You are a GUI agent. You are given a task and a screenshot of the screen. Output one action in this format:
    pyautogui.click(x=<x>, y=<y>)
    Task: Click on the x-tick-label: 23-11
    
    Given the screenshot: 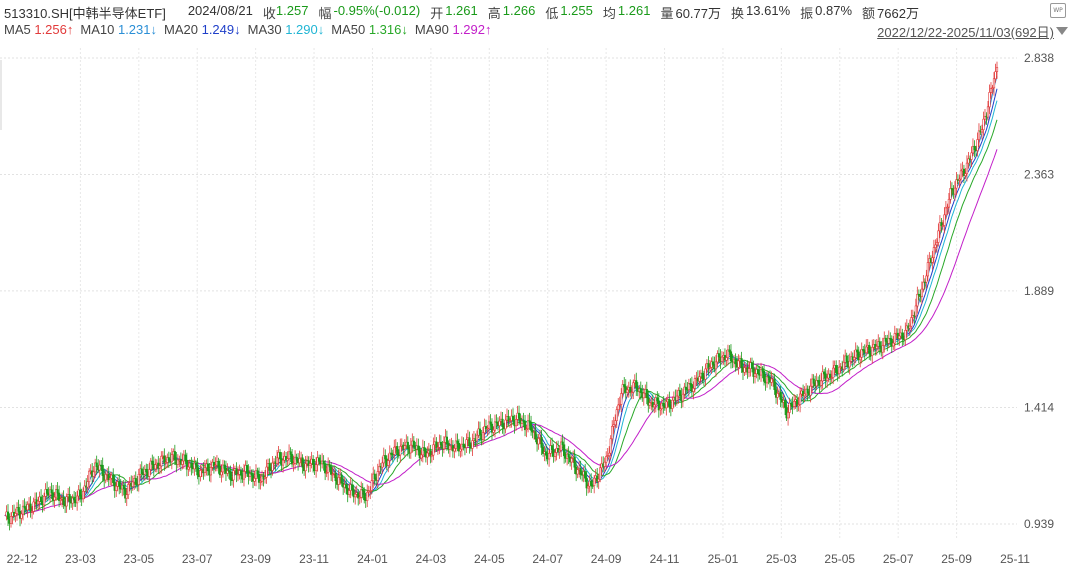 What is the action you would take?
    pyautogui.click(x=314, y=559)
    